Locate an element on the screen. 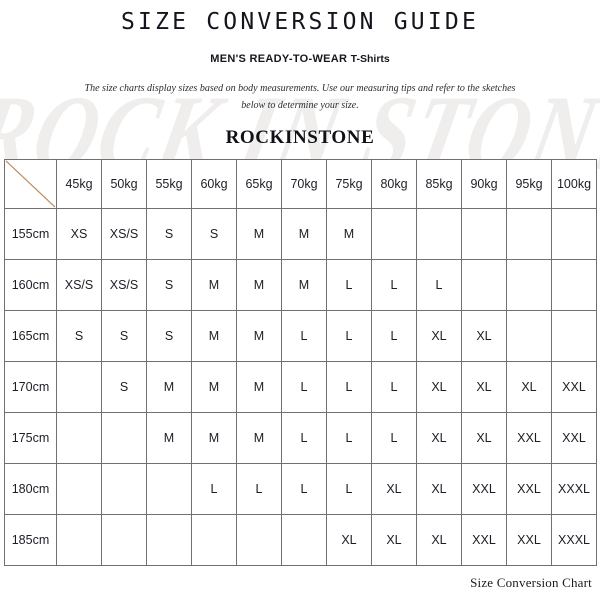 This screenshot has height=600, width=600. table-row: 155cm XS XS/S S S M M M is located at coordinates (300, 234).